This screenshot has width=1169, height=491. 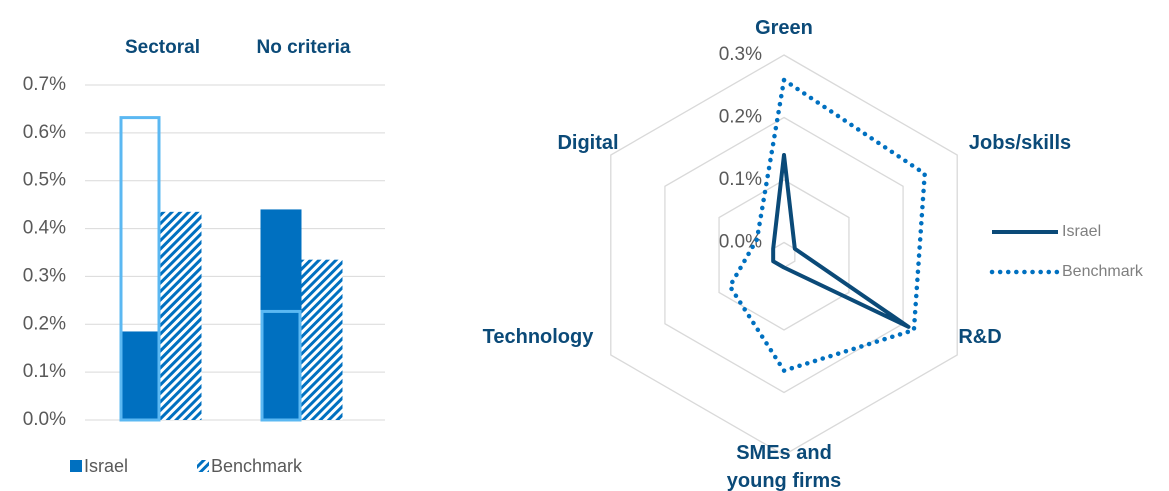 What do you see at coordinates (44, 132) in the screenshot?
I see `y-tick-label: 0.6%` at bounding box center [44, 132].